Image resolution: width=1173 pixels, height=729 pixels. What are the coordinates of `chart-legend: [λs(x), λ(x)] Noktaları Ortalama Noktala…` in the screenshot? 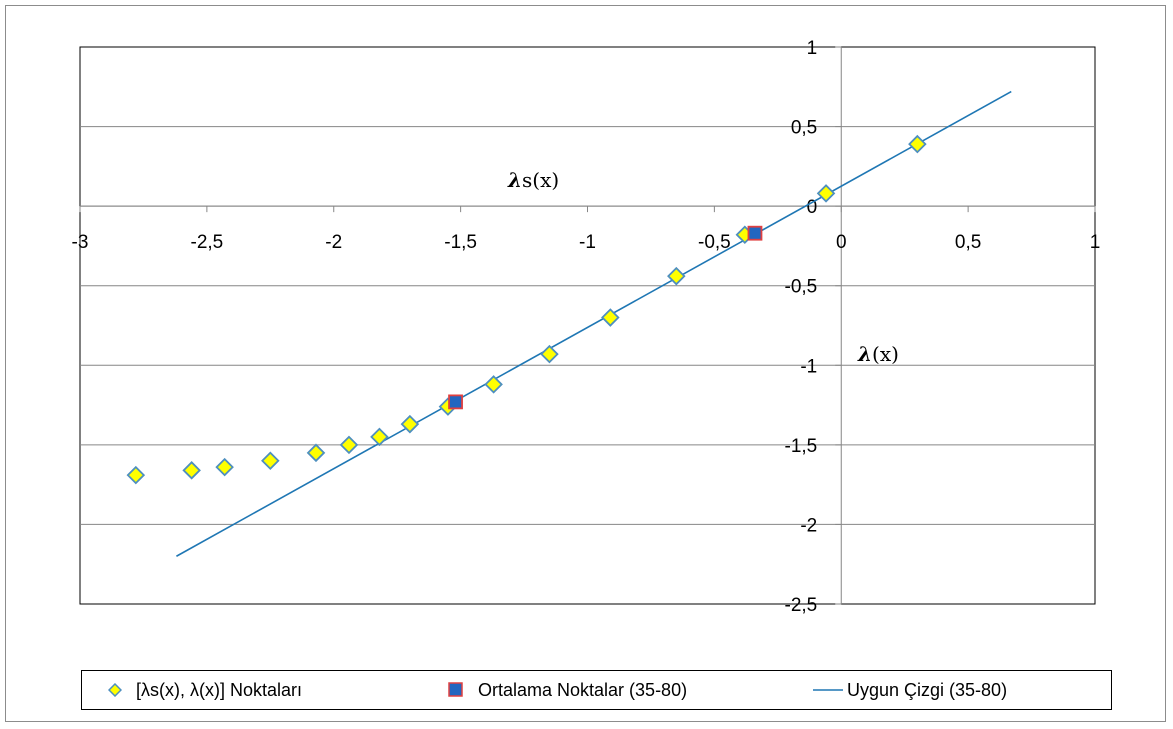 It's located at (596, 690).